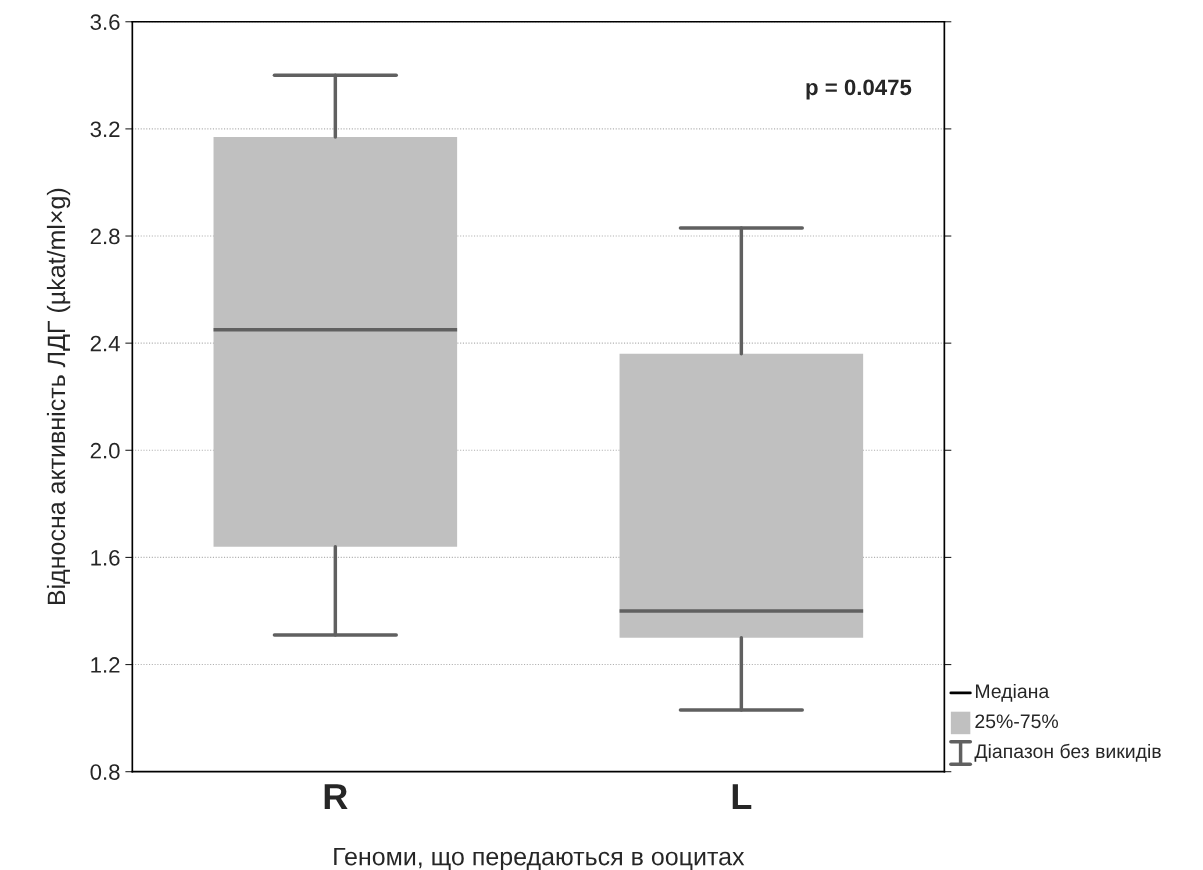 This screenshot has width=1203, height=870. I want to click on y-tick-label: 2.8, so click(105, 236).